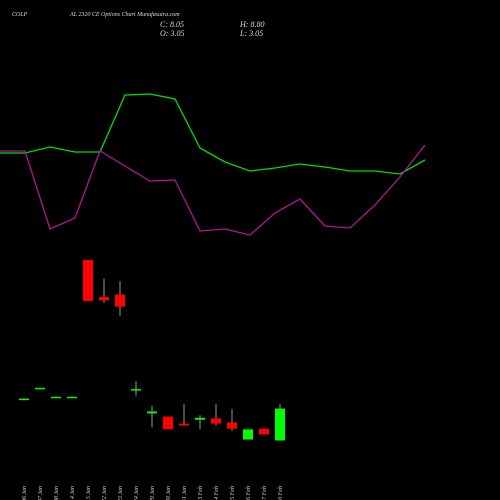 The height and width of the screenshot is (500, 500). What do you see at coordinates (265, 493) in the screenshot?
I see `x-tick-label: 07 Feb` at bounding box center [265, 493].